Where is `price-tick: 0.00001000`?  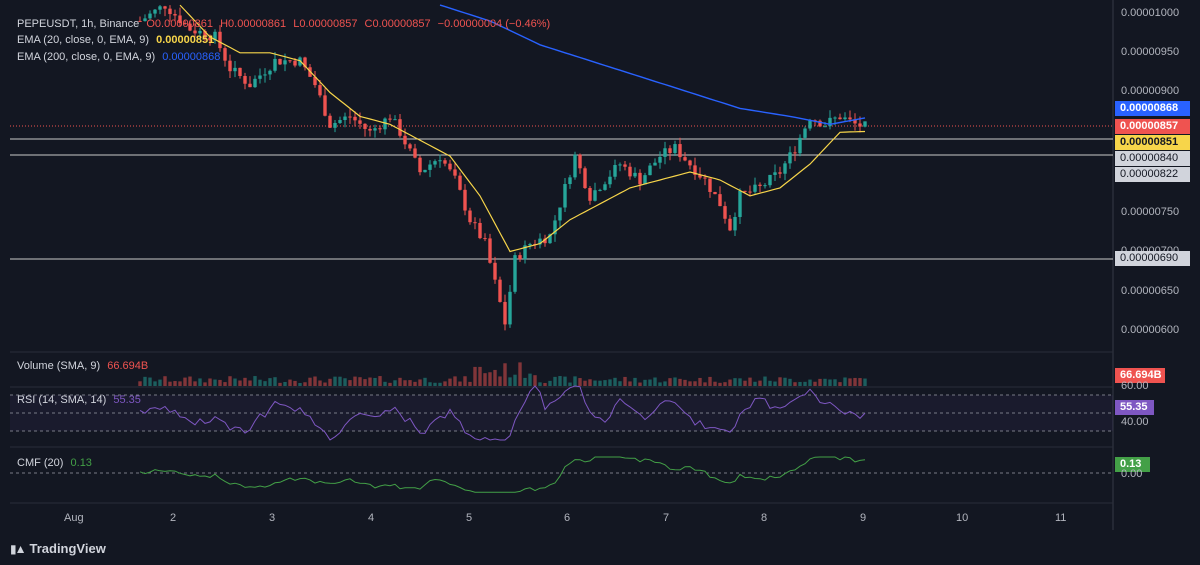 price-tick: 0.00001000 is located at coordinates (1150, 13).